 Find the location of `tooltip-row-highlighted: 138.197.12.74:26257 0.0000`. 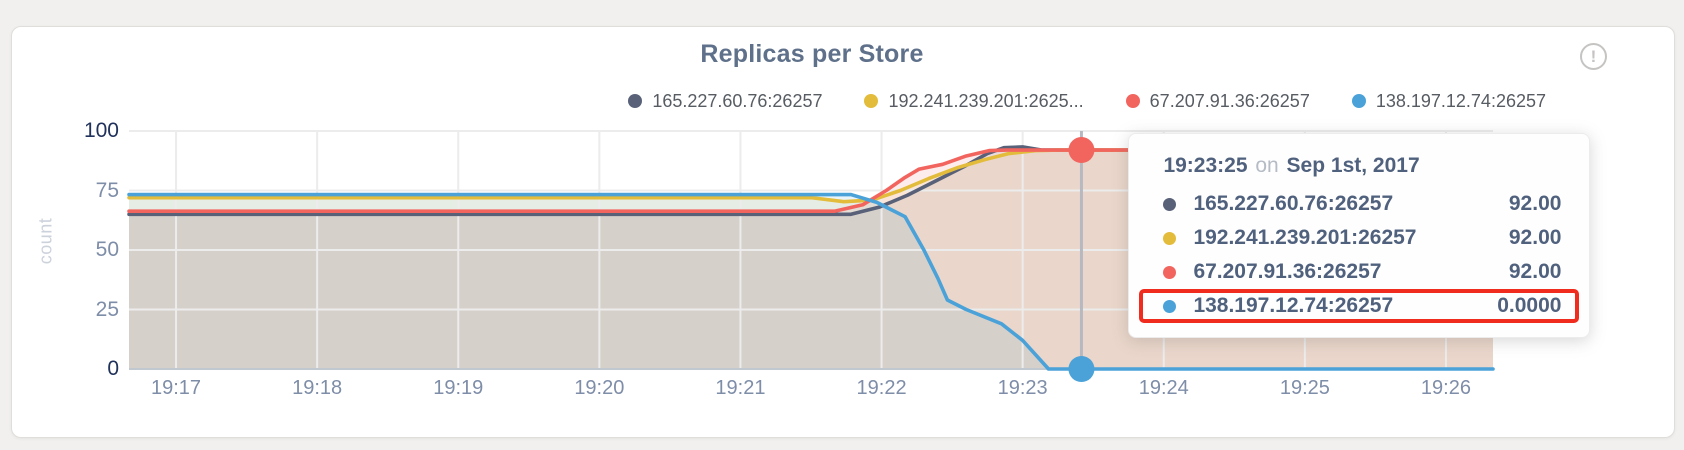

tooltip-row-highlighted: 138.197.12.74:26257 0.0000 is located at coordinates (1359, 306).